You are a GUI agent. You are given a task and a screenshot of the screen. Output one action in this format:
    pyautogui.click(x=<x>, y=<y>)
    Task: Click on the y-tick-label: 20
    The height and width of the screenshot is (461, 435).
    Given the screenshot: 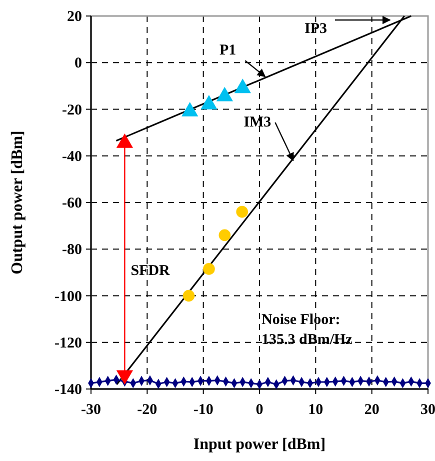 What is the action you would take?
    pyautogui.click(x=74, y=17)
    